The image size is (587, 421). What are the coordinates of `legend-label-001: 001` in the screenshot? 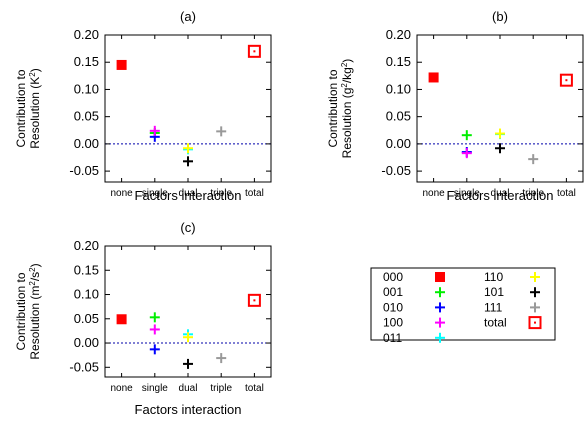 It's located at (393, 292).